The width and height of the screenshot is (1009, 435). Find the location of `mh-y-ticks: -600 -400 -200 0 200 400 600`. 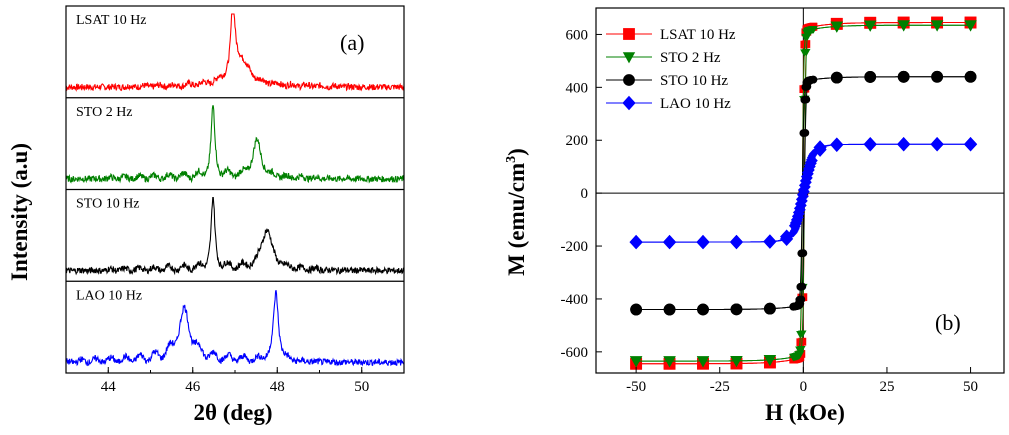

mh-y-ticks: -600 -400 -200 0 200 400 600 is located at coordinates (581, 194).